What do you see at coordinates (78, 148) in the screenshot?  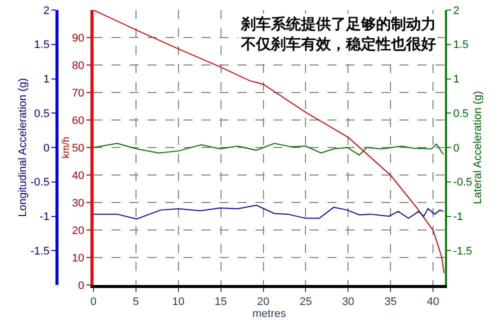 I see `y3-tick-label: 50` at bounding box center [78, 148].